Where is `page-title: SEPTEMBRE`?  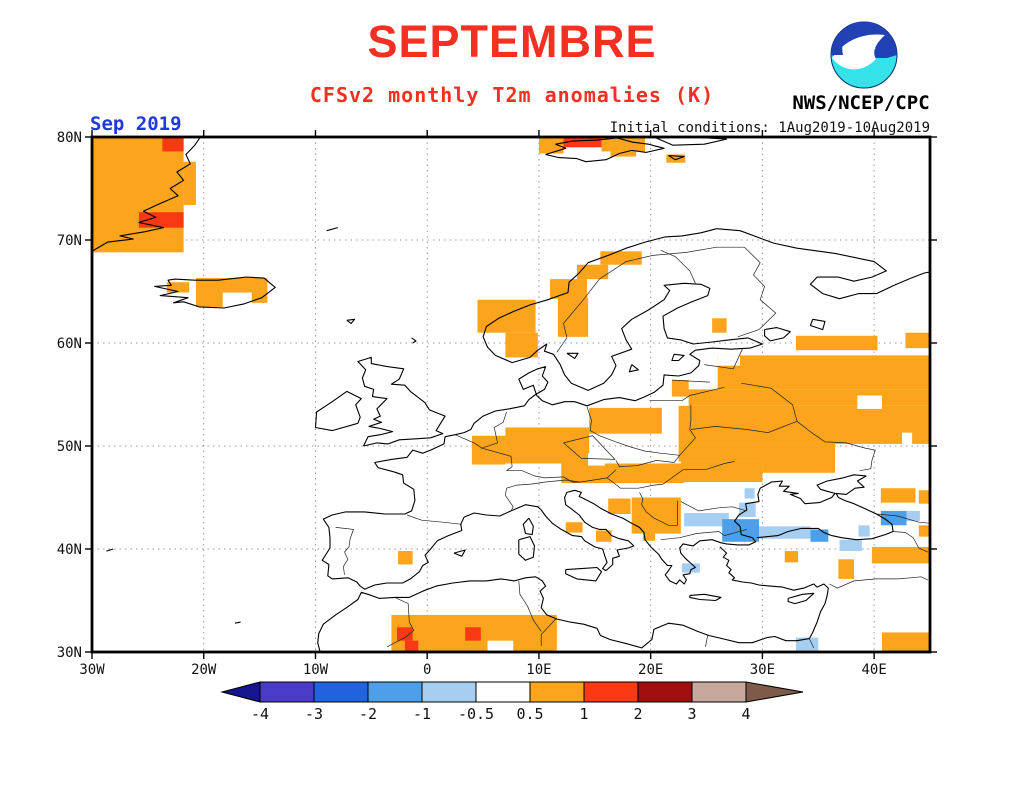
page-title: SEPTEMBRE is located at coordinates (512, 41).